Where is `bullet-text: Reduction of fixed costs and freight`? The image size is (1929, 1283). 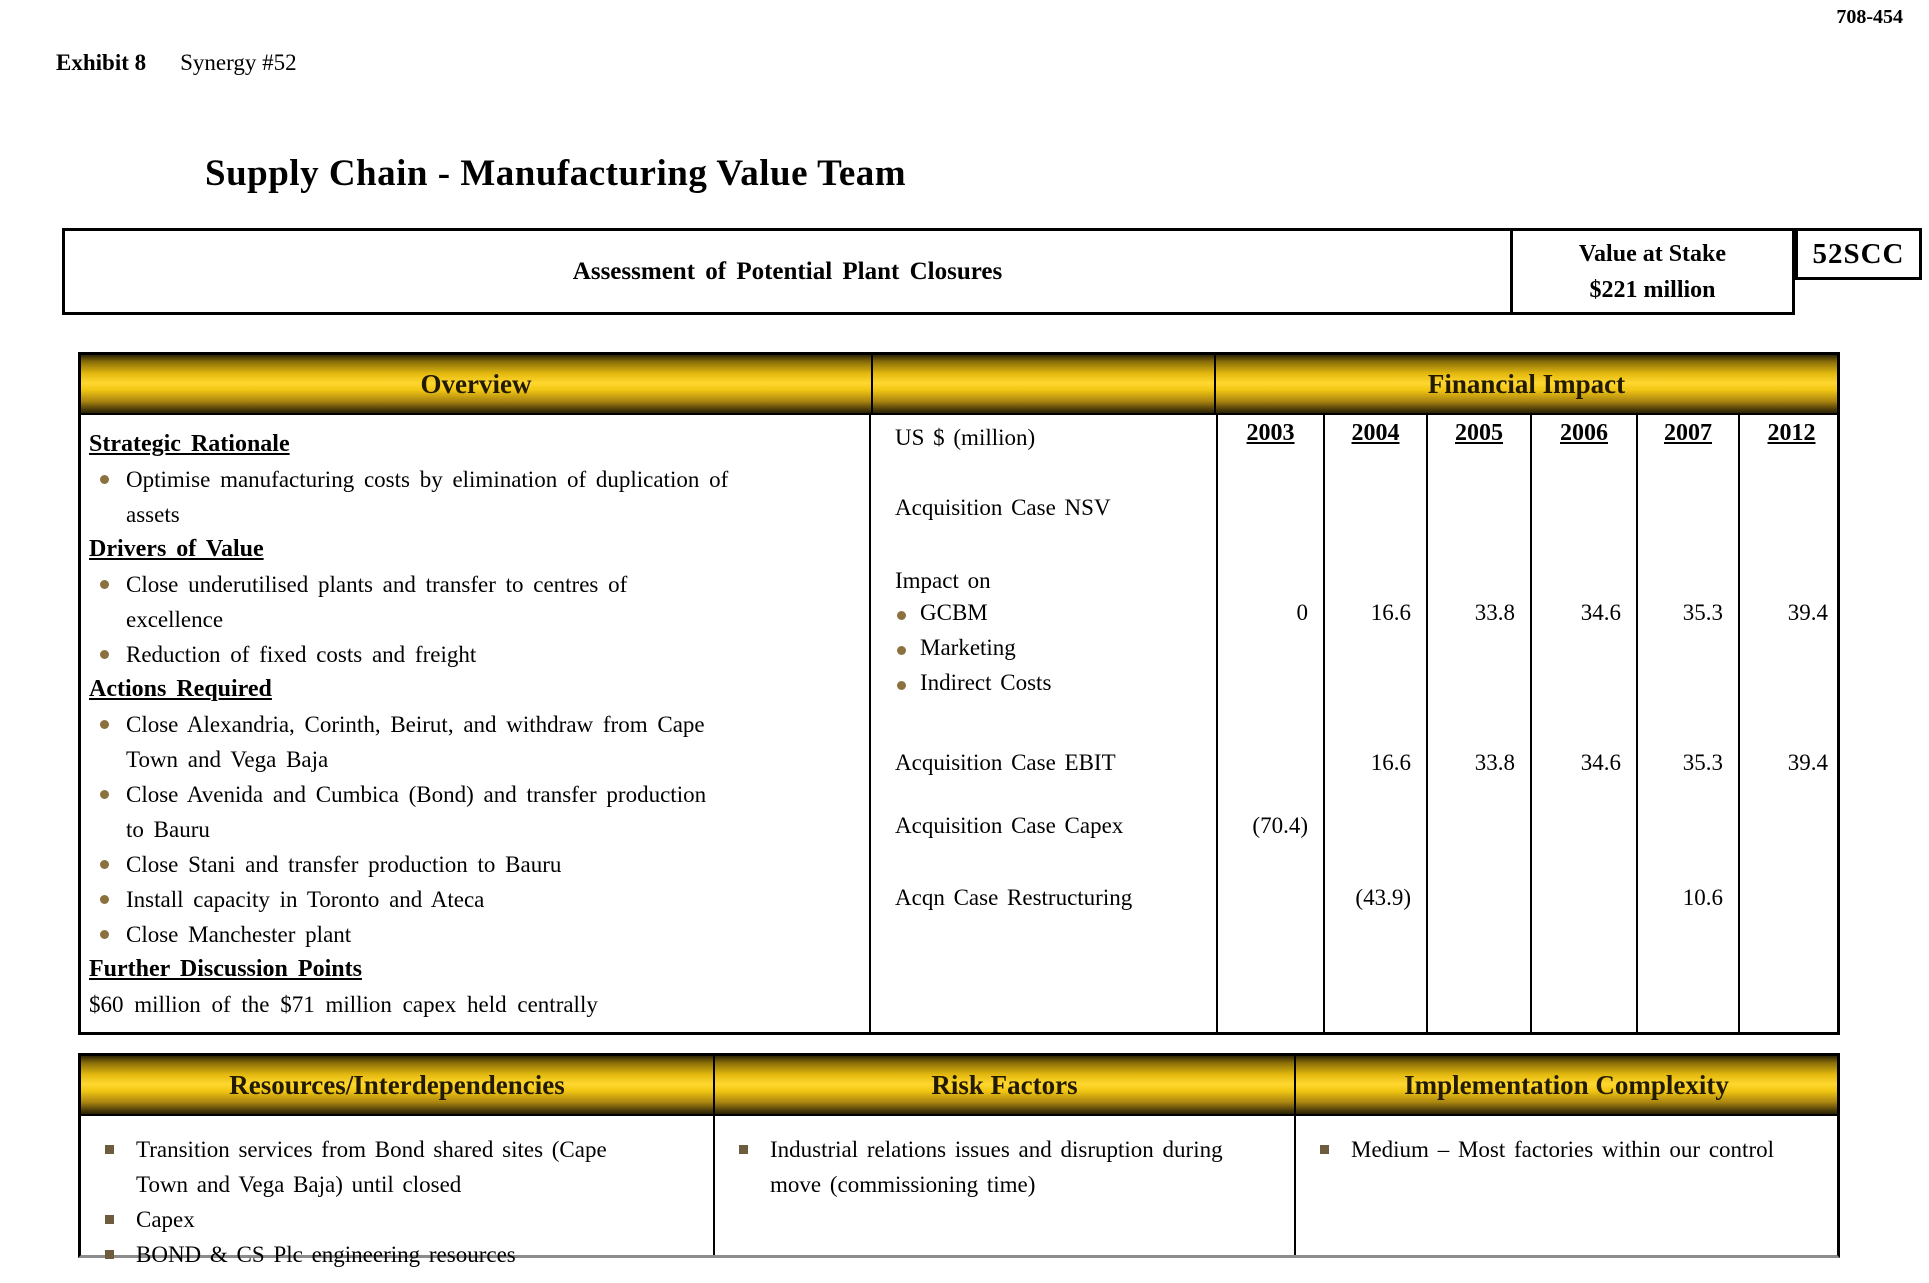
bullet-text: Reduction of fixed costs and freight is located at coordinates (301, 654).